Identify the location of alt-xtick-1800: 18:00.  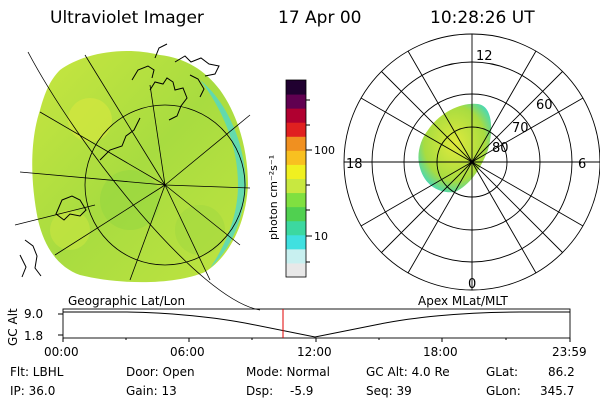
(440, 352).